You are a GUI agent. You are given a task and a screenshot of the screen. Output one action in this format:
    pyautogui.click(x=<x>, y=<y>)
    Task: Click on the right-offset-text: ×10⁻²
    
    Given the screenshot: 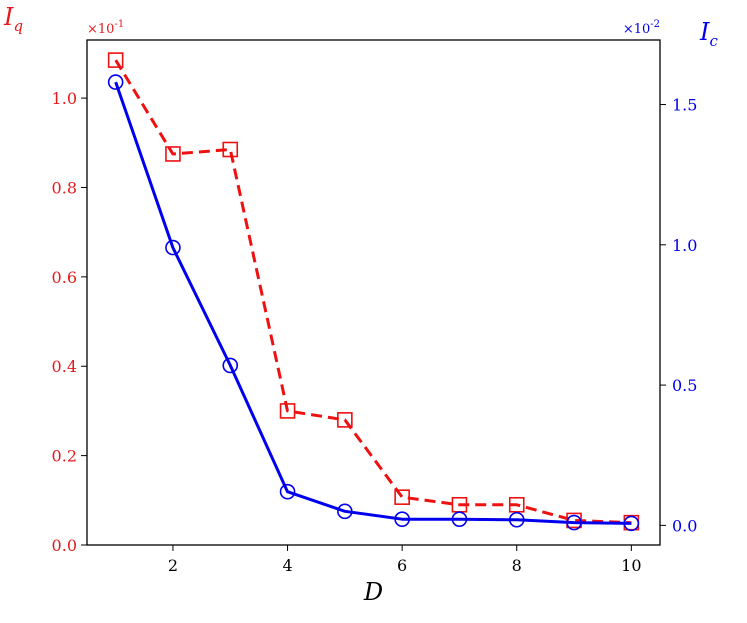 What is the action you would take?
    pyautogui.click(x=641, y=28)
    